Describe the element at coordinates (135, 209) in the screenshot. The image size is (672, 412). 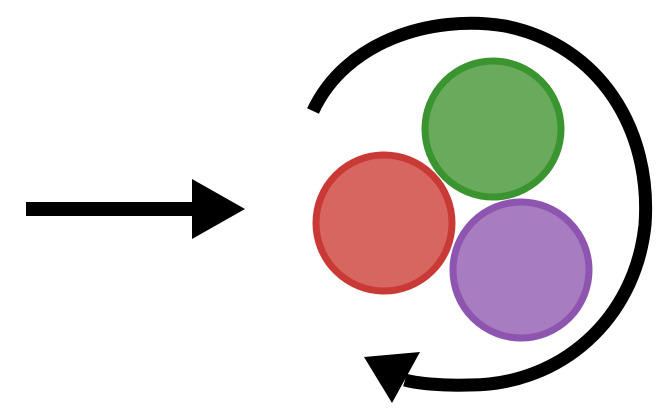
I see `right-arrow-icon` at that location.